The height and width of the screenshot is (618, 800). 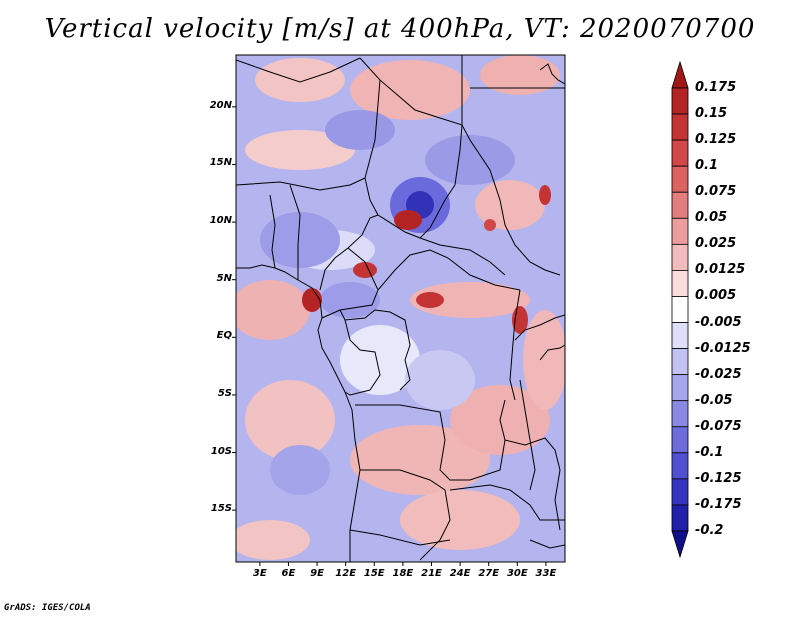 I want to click on lon-label-24e: 24E, so click(x=460, y=573).